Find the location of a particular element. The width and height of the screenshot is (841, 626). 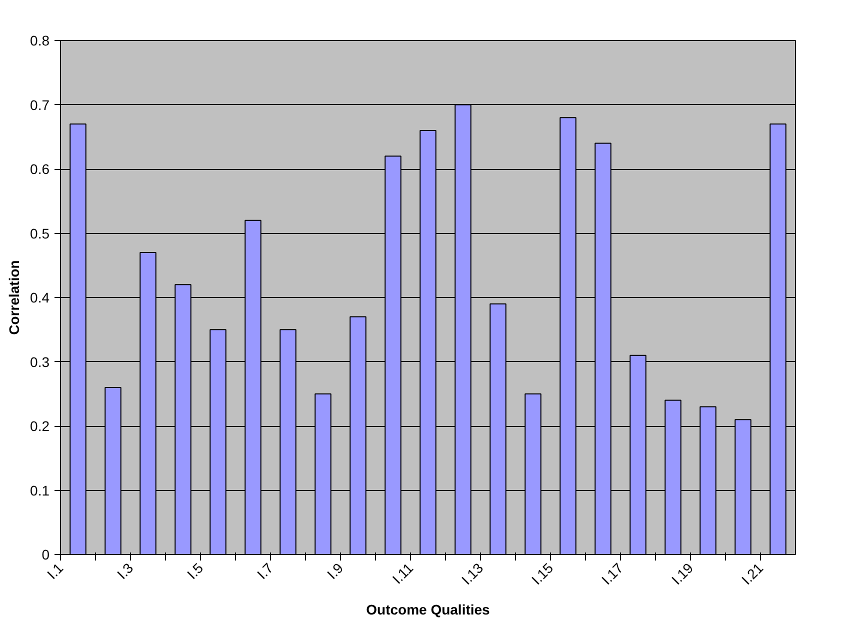

x-tick-label: I.13 is located at coordinates (472, 574).